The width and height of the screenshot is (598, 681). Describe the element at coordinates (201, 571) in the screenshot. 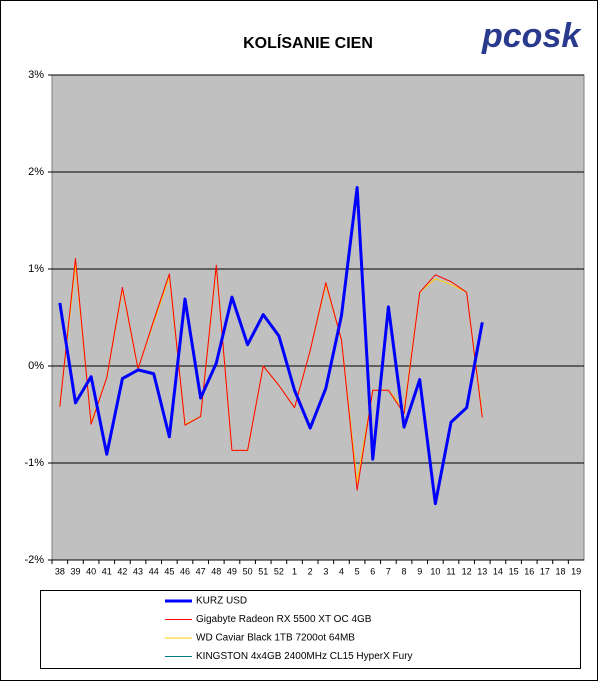

I see `x-tick-label: 47` at that location.